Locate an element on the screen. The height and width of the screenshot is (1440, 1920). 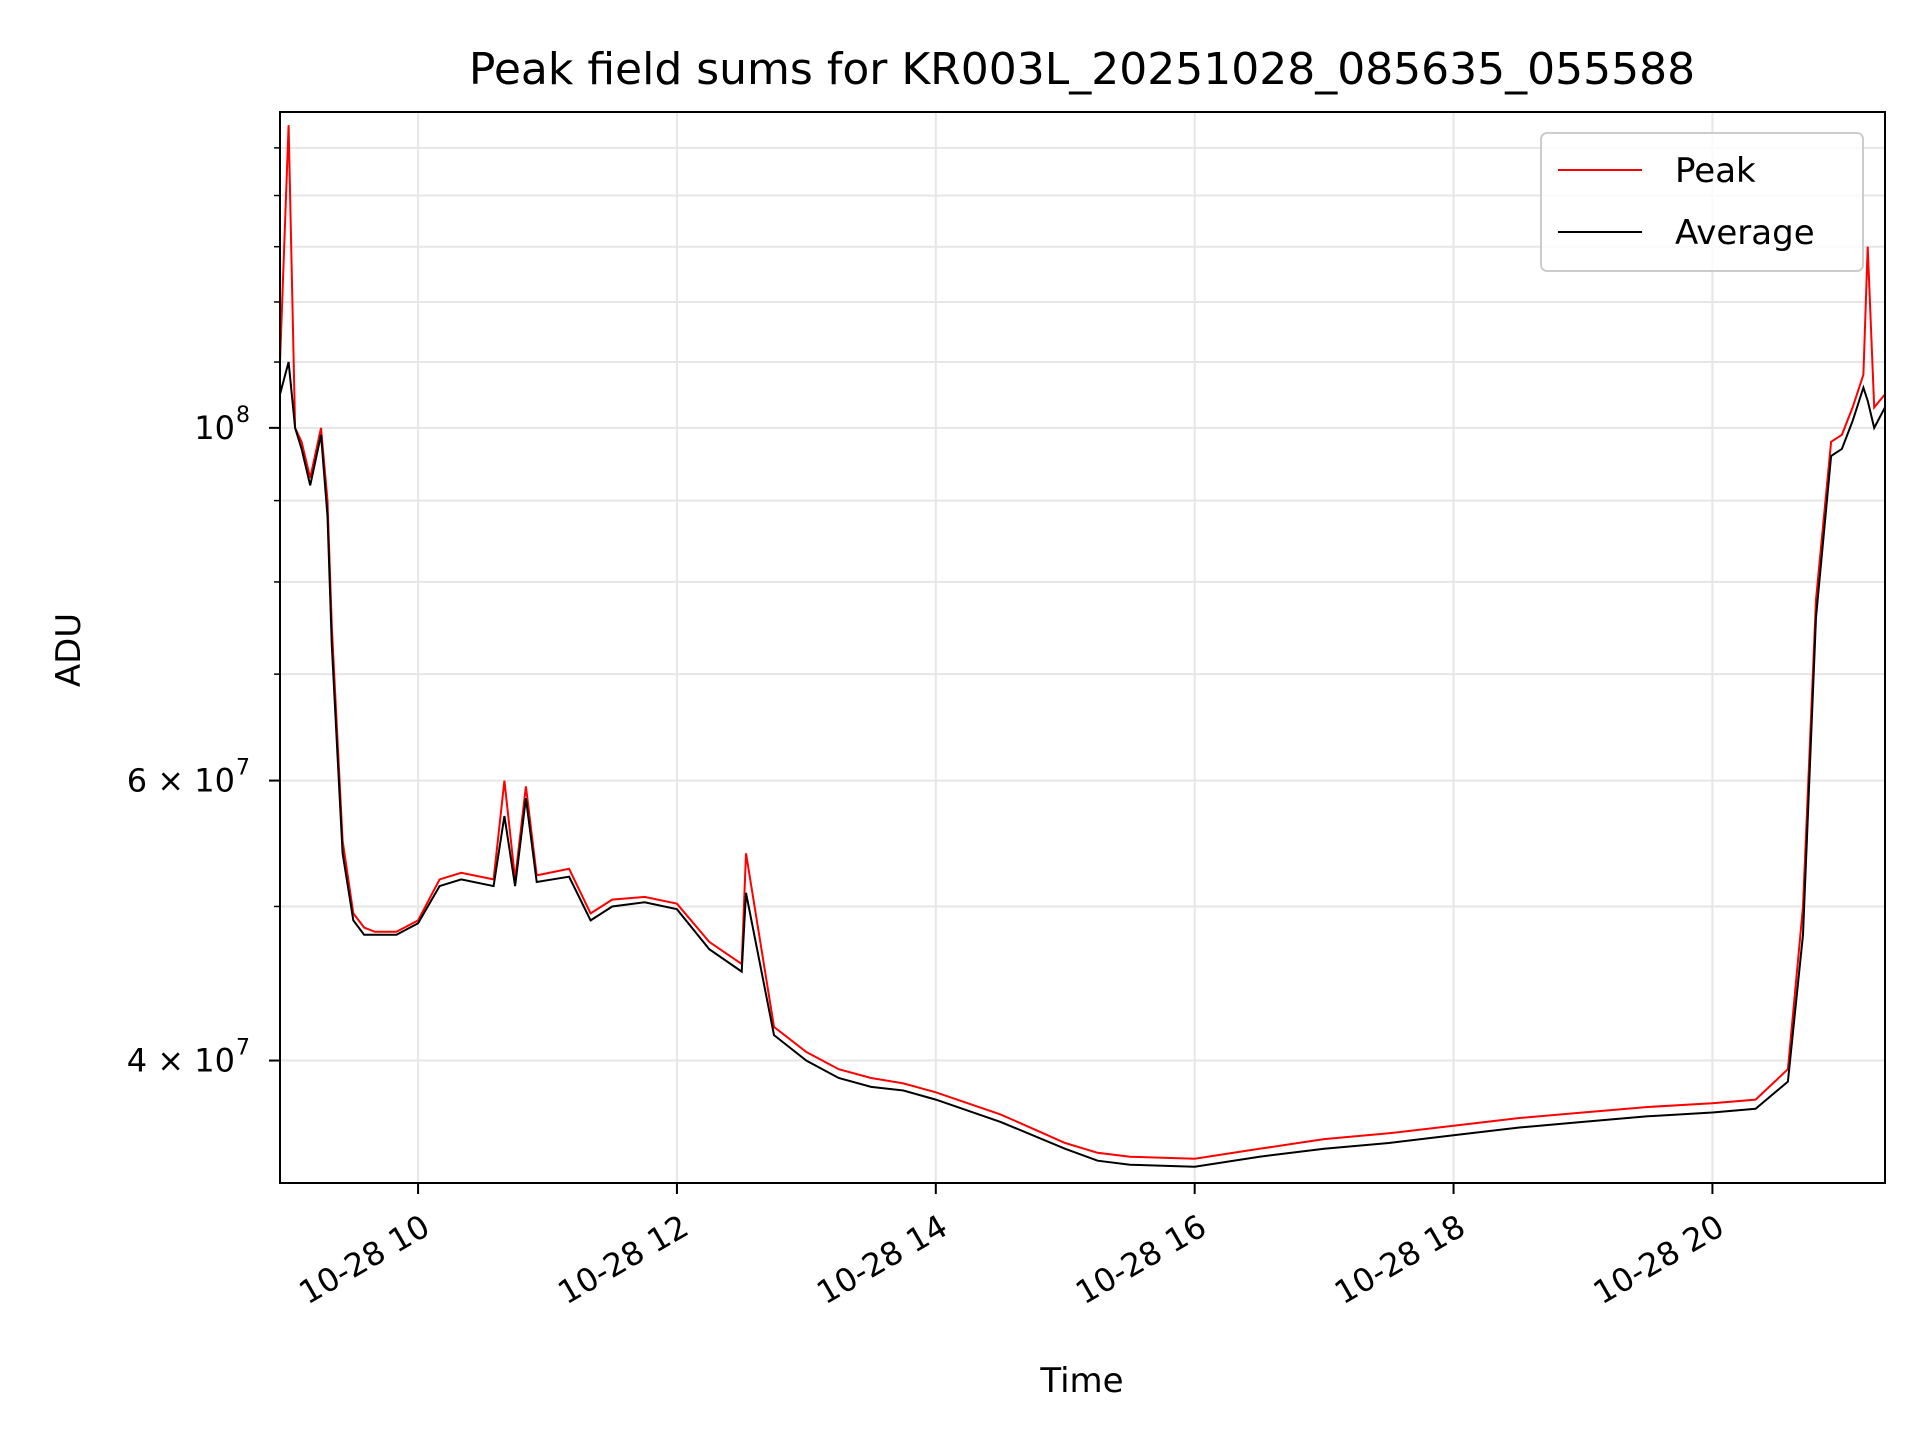
y-axis-label: ADU is located at coordinates (69, 650).